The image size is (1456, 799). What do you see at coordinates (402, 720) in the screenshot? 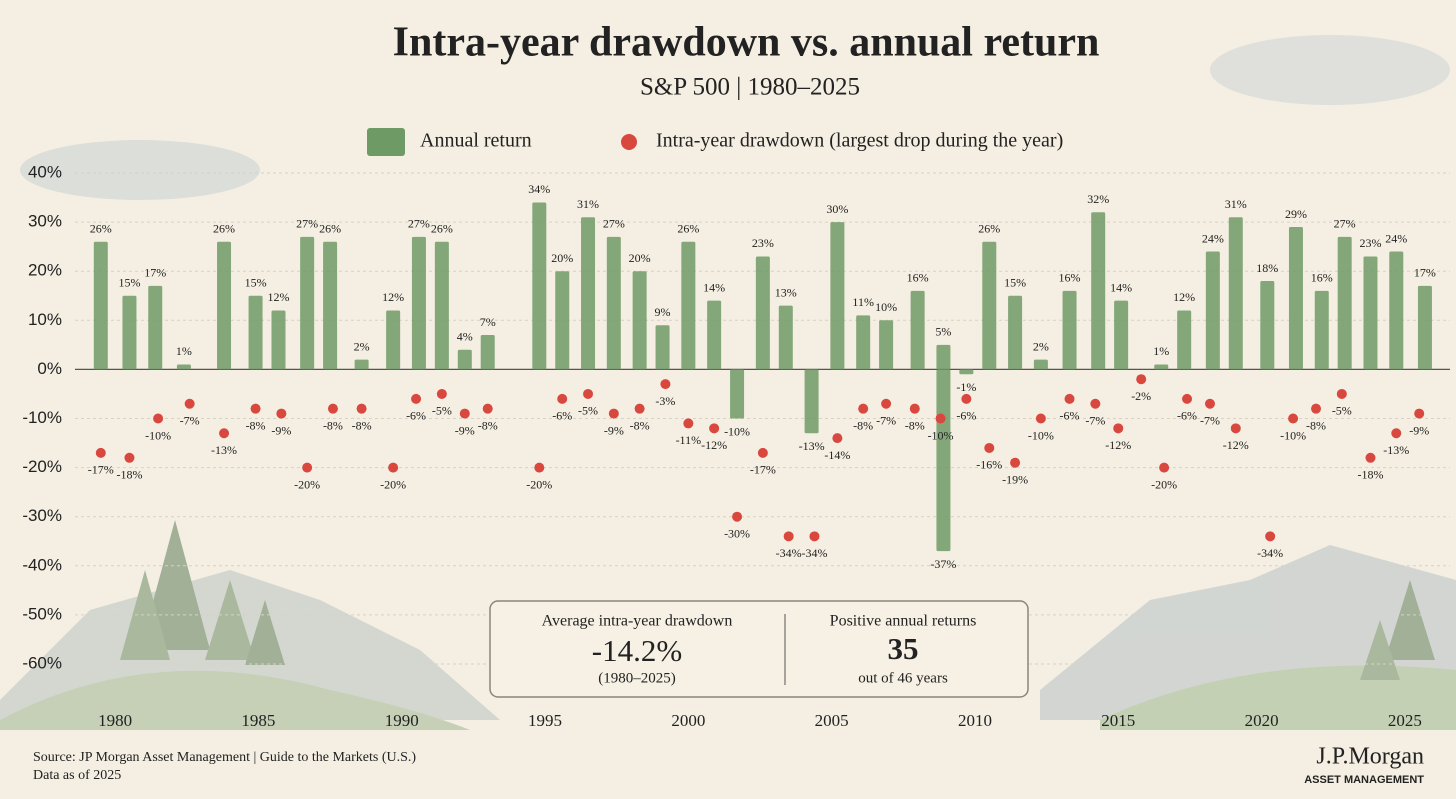
I see `x-tick-label: 1990` at bounding box center [402, 720].